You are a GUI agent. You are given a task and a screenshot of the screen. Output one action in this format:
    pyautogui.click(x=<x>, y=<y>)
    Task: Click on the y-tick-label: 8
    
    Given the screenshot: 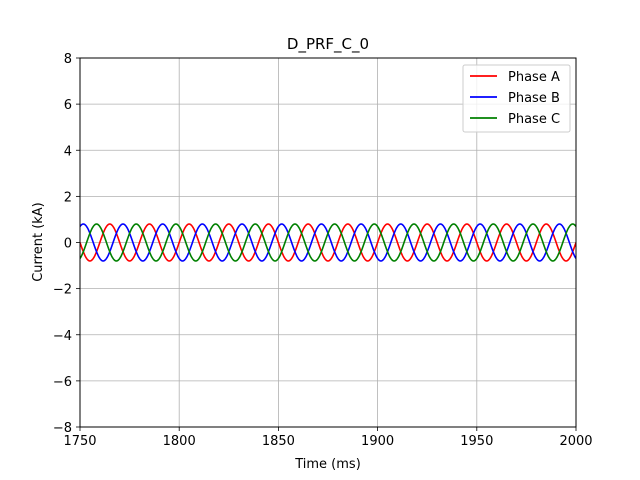 What is the action you would take?
    pyautogui.click(x=68, y=59)
    